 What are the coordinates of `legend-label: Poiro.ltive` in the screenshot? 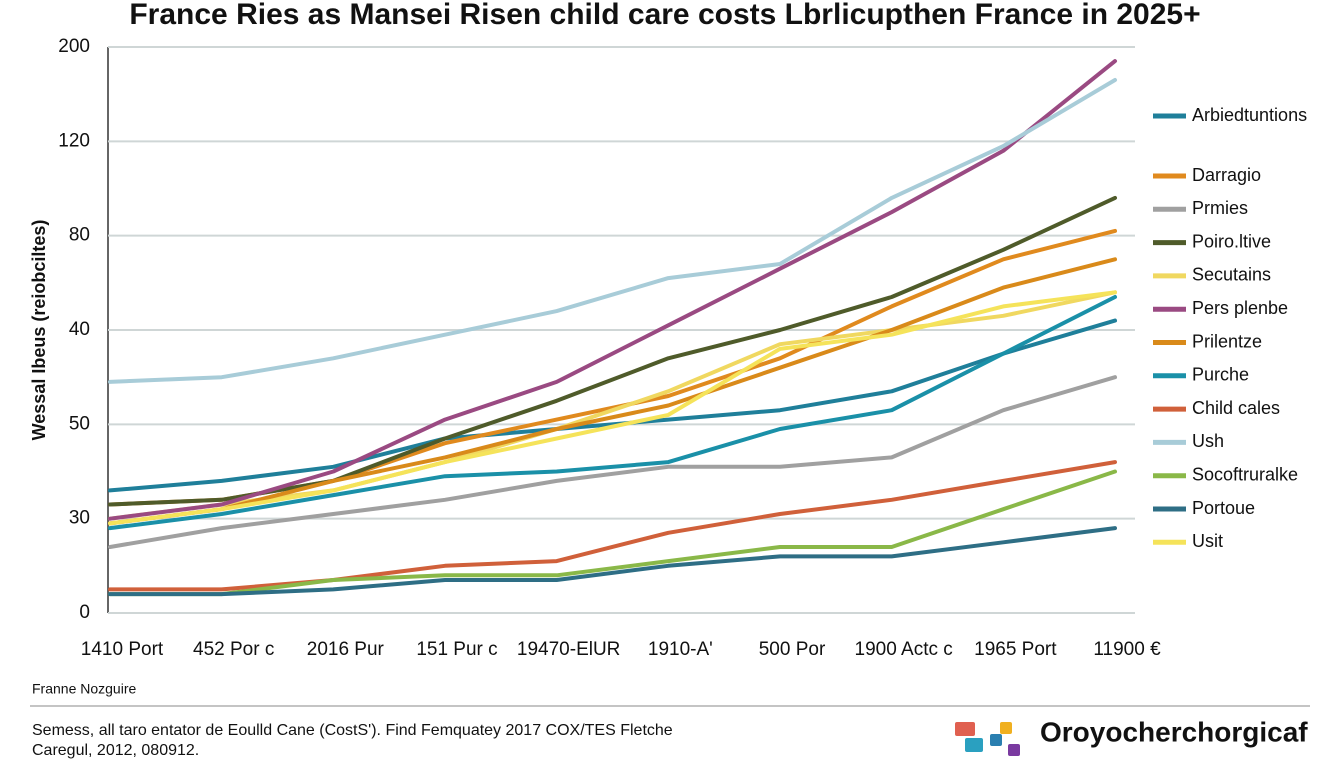 It's located at (1231, 241).